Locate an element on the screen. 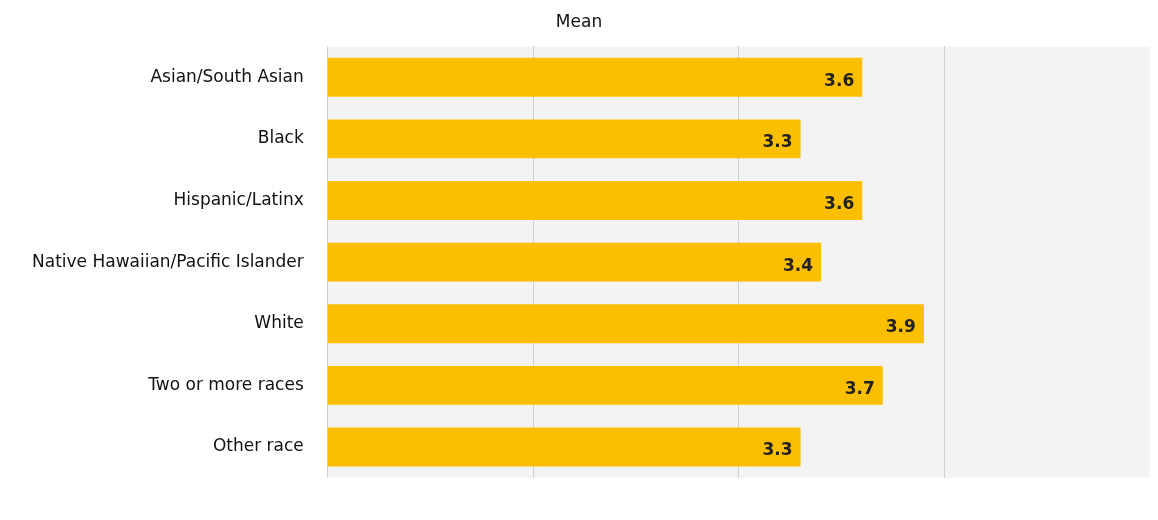  y-tick-label: Hispanic/Latinx is located at coordinates (238, 198).